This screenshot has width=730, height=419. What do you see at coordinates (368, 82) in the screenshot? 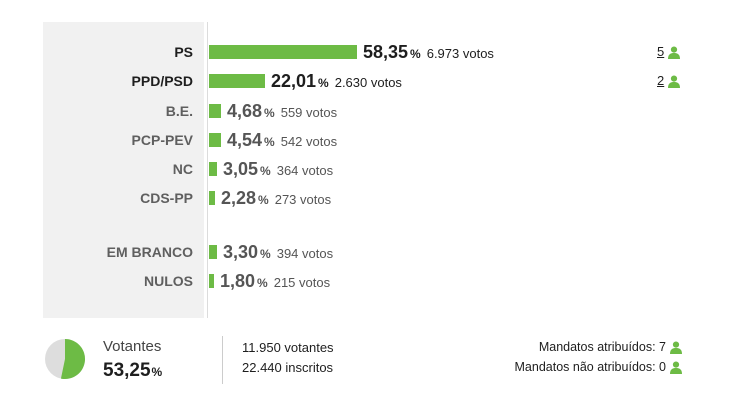
I see `vote-count: 2.630 votos` at bounding box center [368, 82].